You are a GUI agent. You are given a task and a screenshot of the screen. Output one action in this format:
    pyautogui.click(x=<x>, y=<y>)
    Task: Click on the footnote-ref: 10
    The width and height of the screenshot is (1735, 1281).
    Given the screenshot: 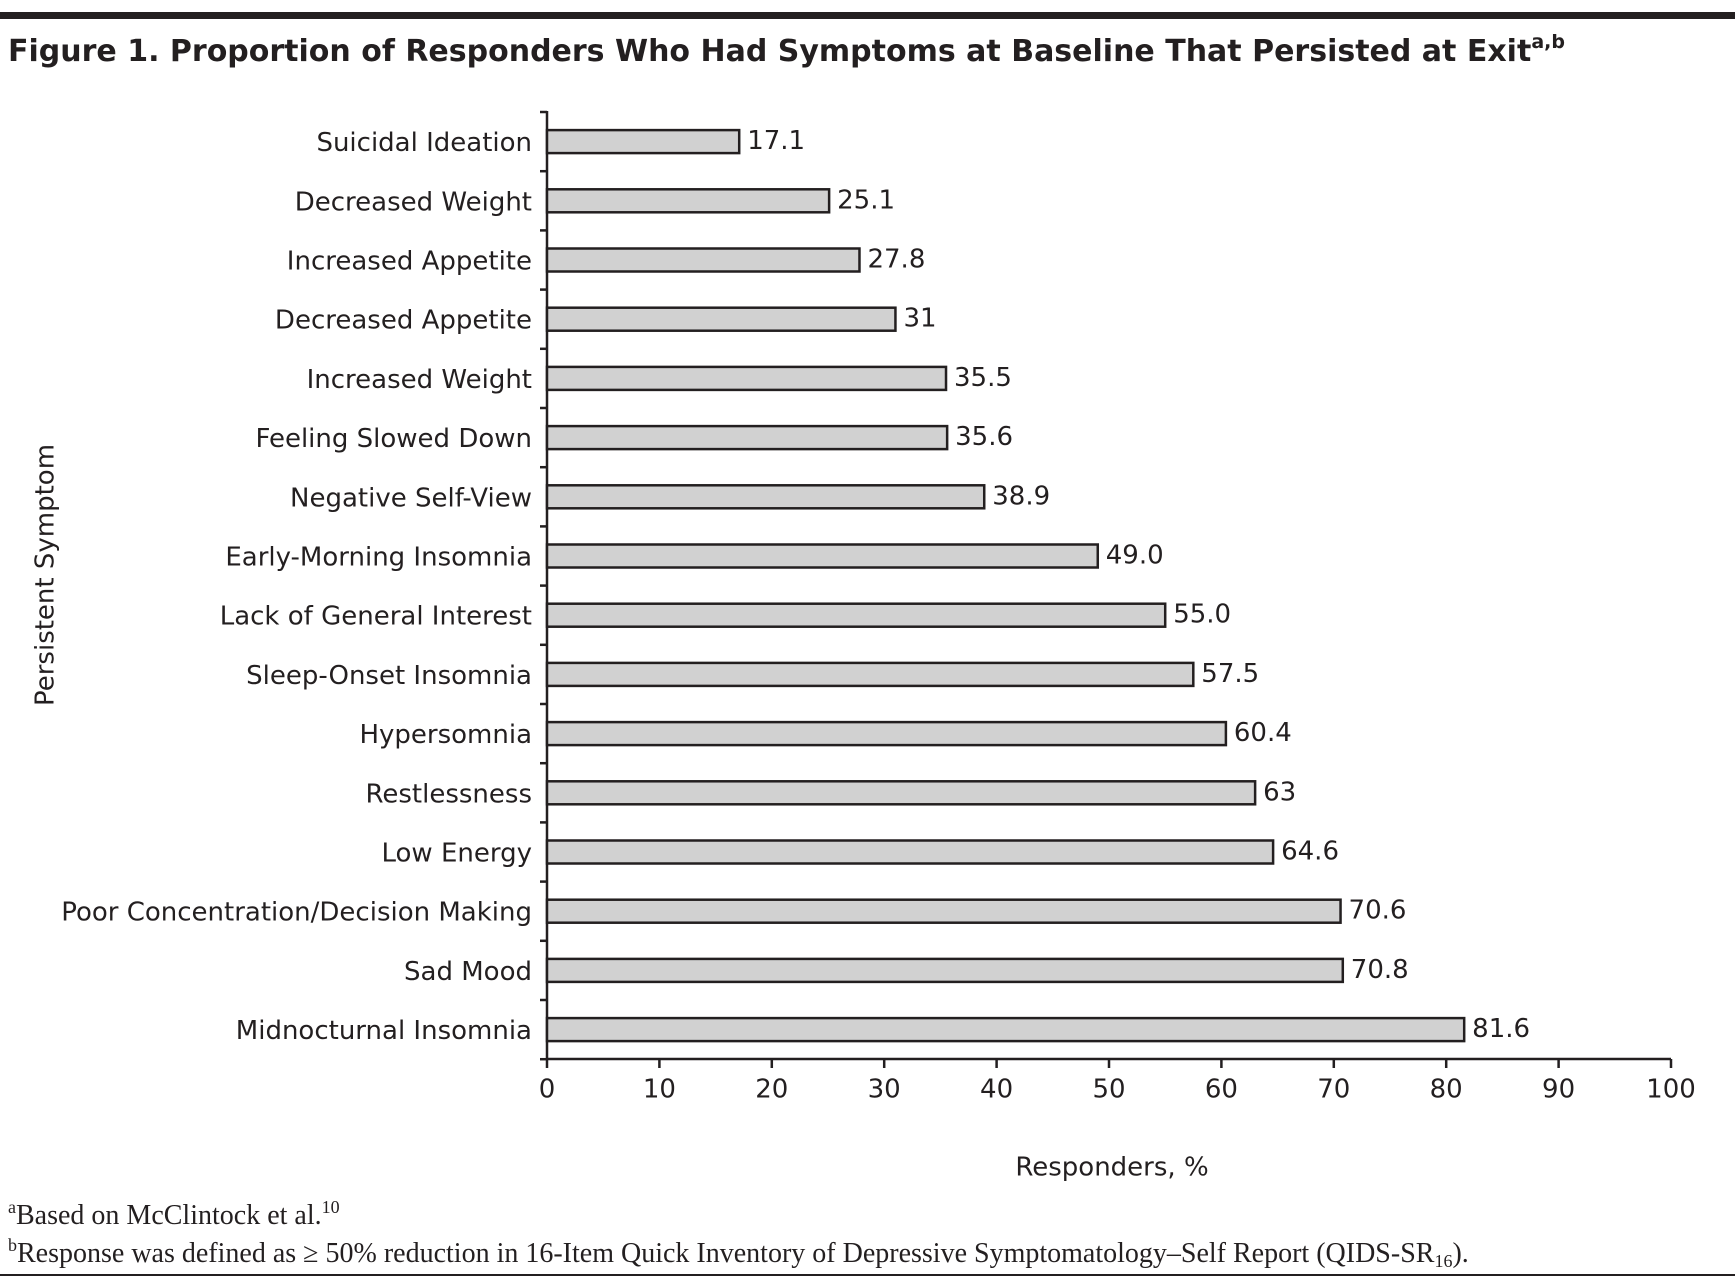 What is the action you would take?
    pyautogui.click(x=331, y=1207)
    